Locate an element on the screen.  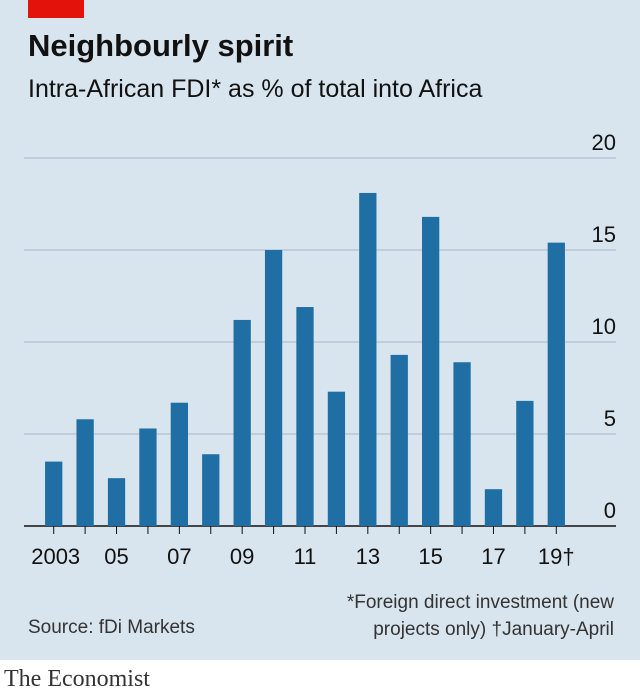
bar-2019† is located at coordinates (556, 384).